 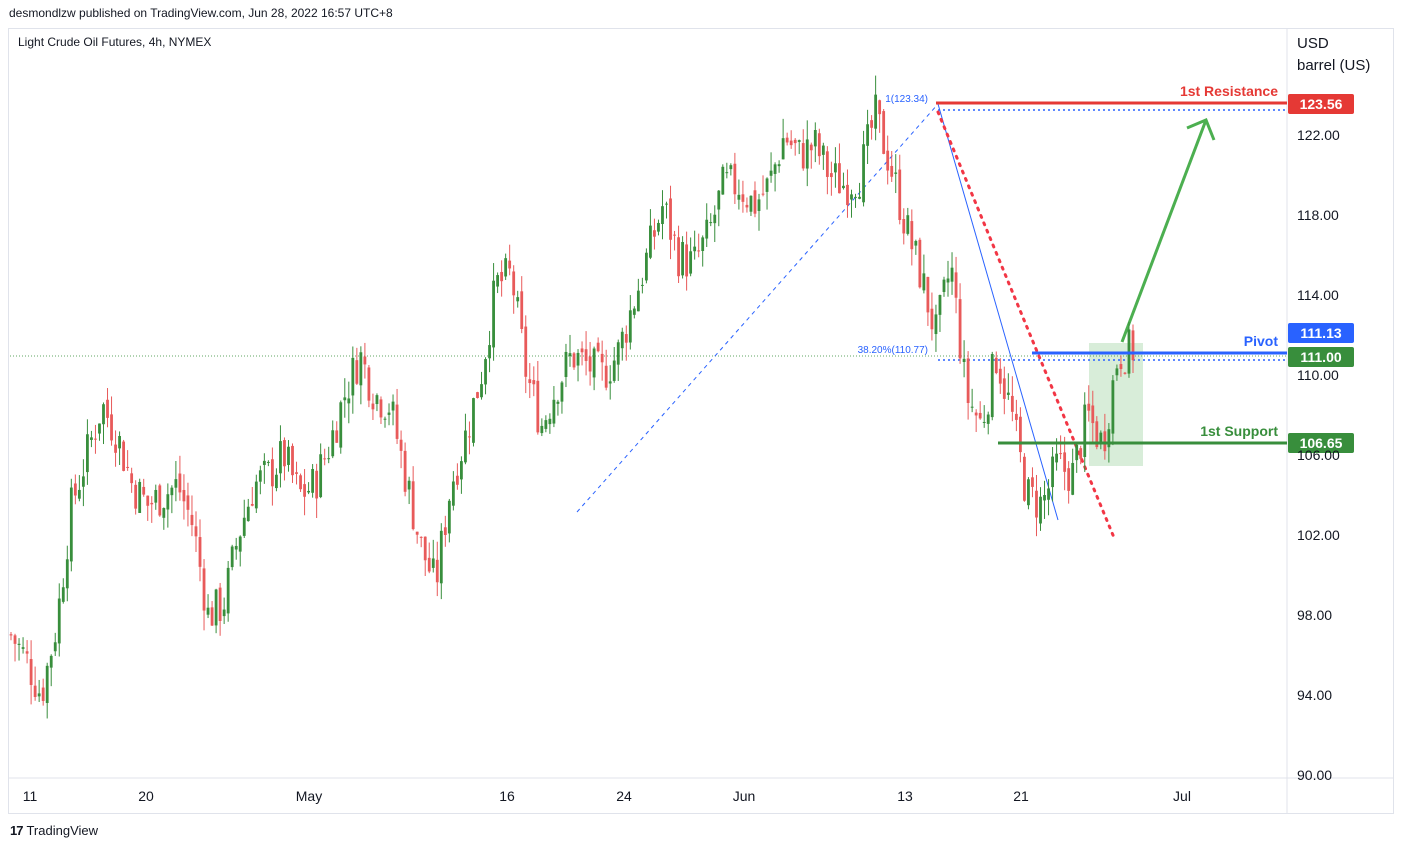 I want to click on time-axis: 11 20 May 16 24 Jun 13 21 Jul, so click(x=607, y=796).